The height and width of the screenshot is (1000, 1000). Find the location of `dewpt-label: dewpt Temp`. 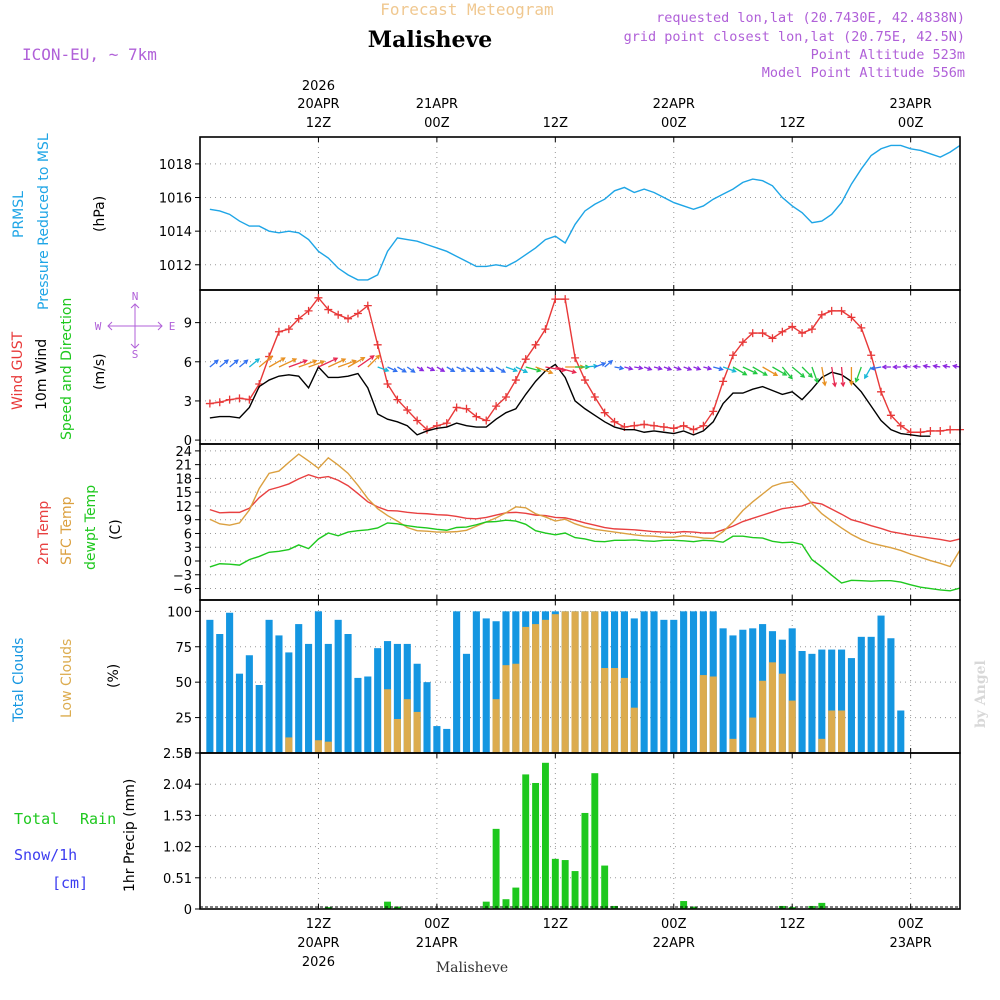

dewpt-label: dewpt Temp is located at coordinates (91, 527).